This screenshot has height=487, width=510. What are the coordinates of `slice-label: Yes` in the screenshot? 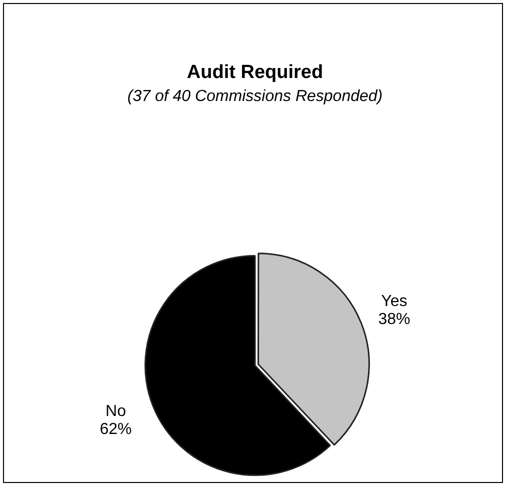 It's located at (394, 301).